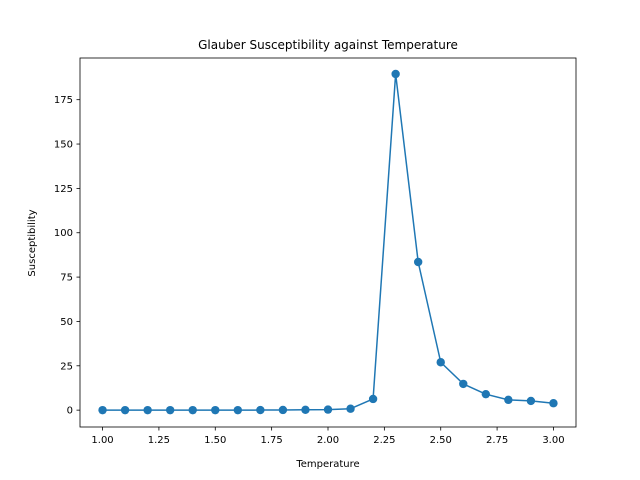 This screenshot has height=480, width=640. Describe the element at coordinates (384, 440) in the screenshot. I see `x-tick-label: 2.25` at that location.